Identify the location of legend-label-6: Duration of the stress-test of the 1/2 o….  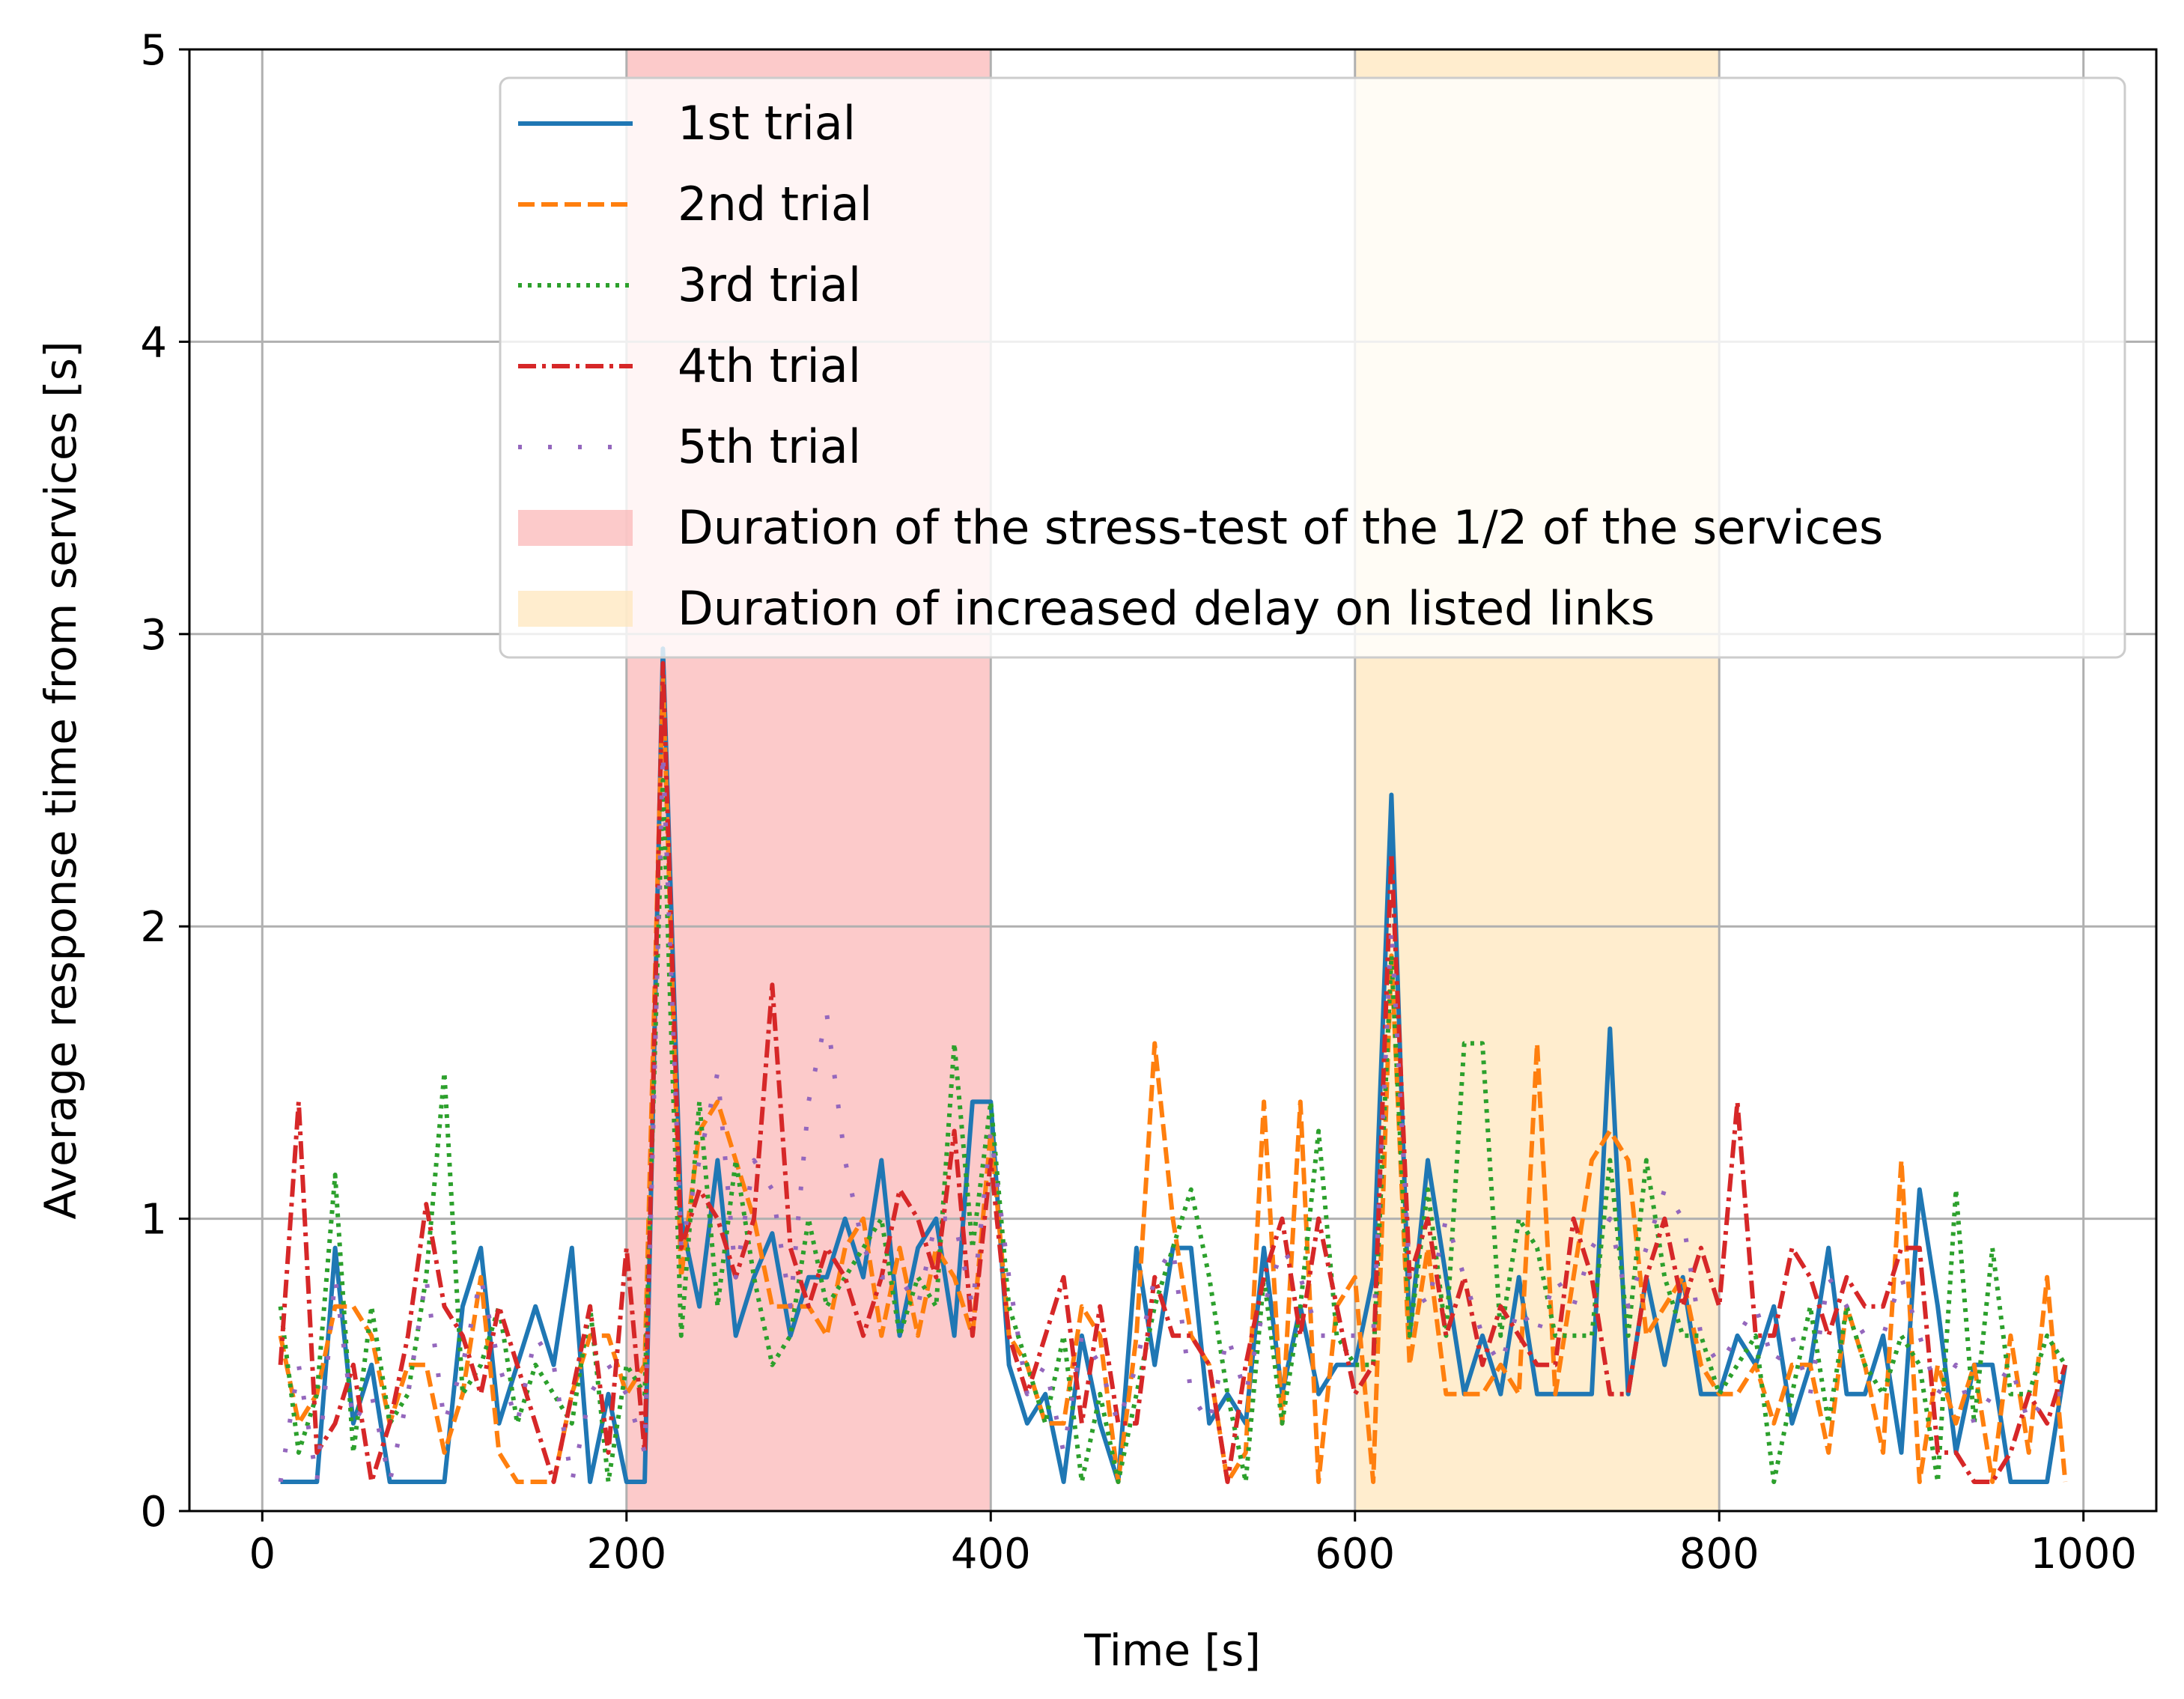
(1280, 527).